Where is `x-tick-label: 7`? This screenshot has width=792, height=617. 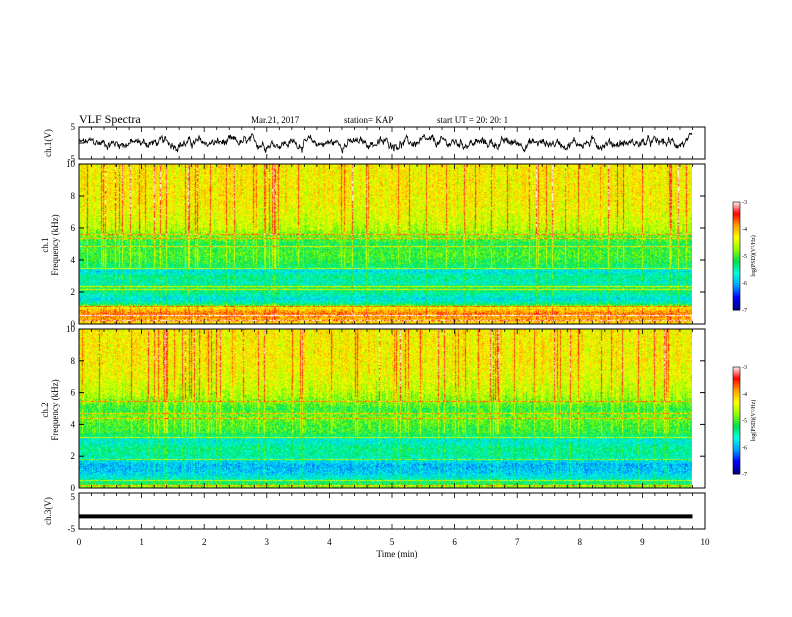 x-tick-label: 7 is located at coordinates (517, 542).